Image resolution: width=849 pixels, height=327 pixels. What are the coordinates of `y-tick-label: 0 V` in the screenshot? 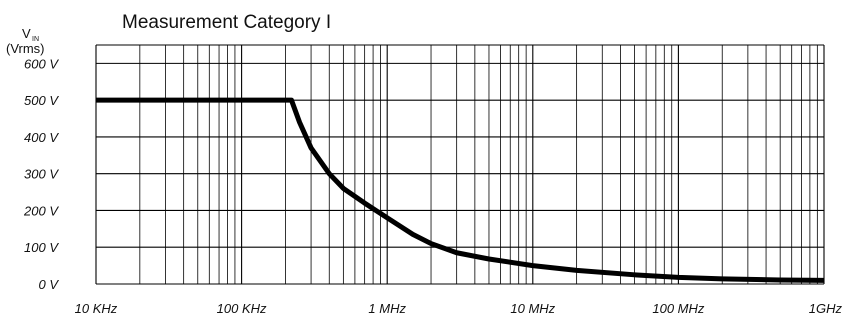 It's located at (48, 284).